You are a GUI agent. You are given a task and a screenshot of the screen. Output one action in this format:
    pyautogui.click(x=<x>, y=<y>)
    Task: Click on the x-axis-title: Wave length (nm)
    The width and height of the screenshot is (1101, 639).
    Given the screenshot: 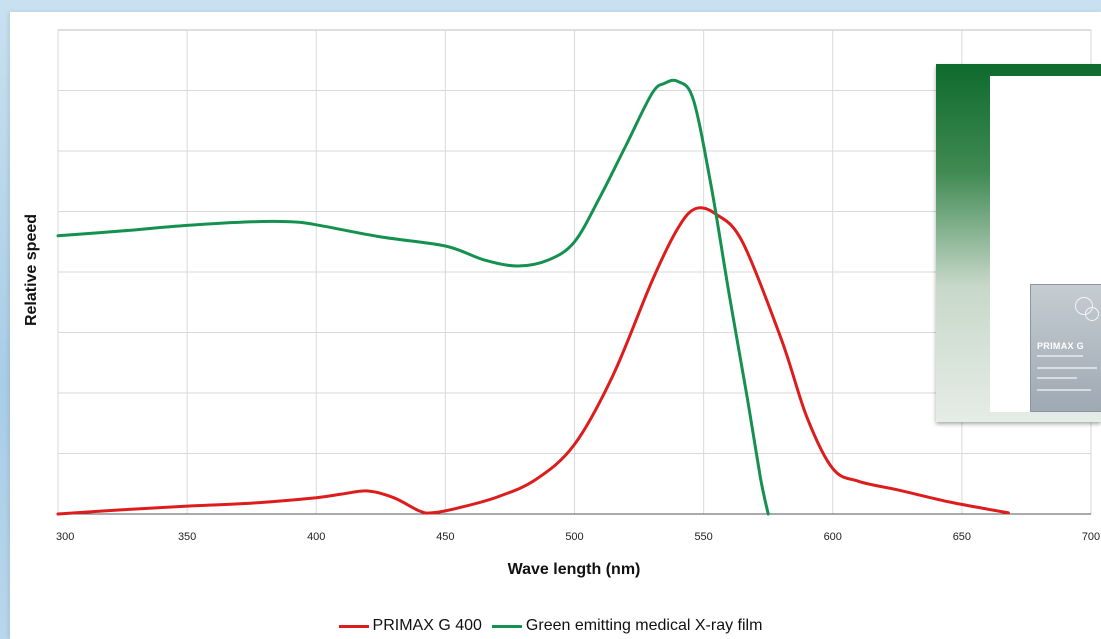 What is the action you would take?
    pyautogui.click(x=574, y=569)
    